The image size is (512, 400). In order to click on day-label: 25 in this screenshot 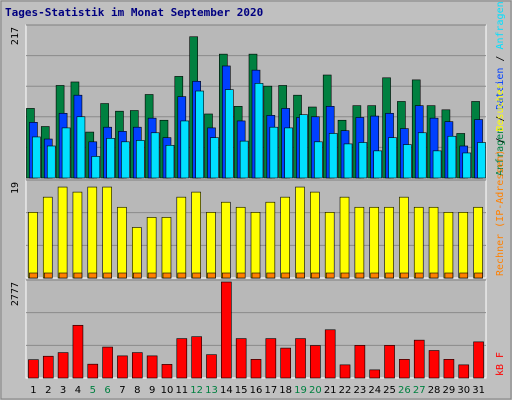, I will do `click(389, 390)`.